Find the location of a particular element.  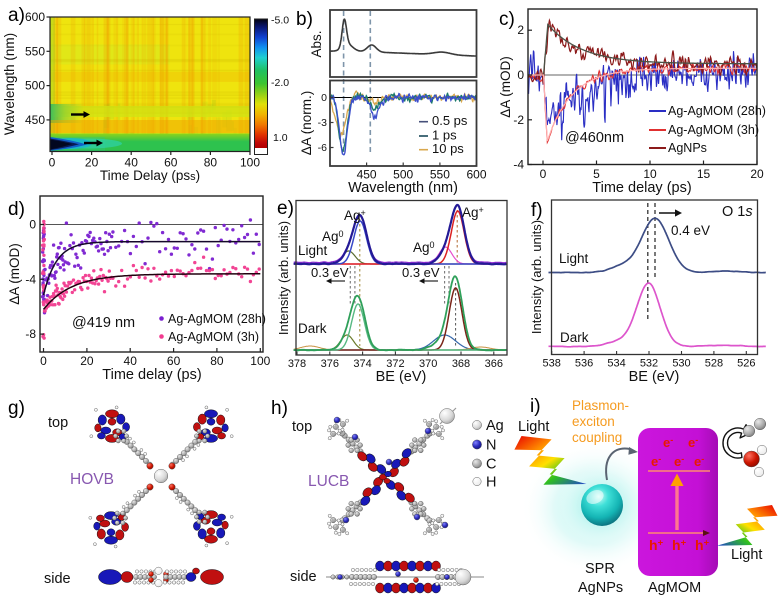

svg-text: Abs. is located at coordinates (316, 43).